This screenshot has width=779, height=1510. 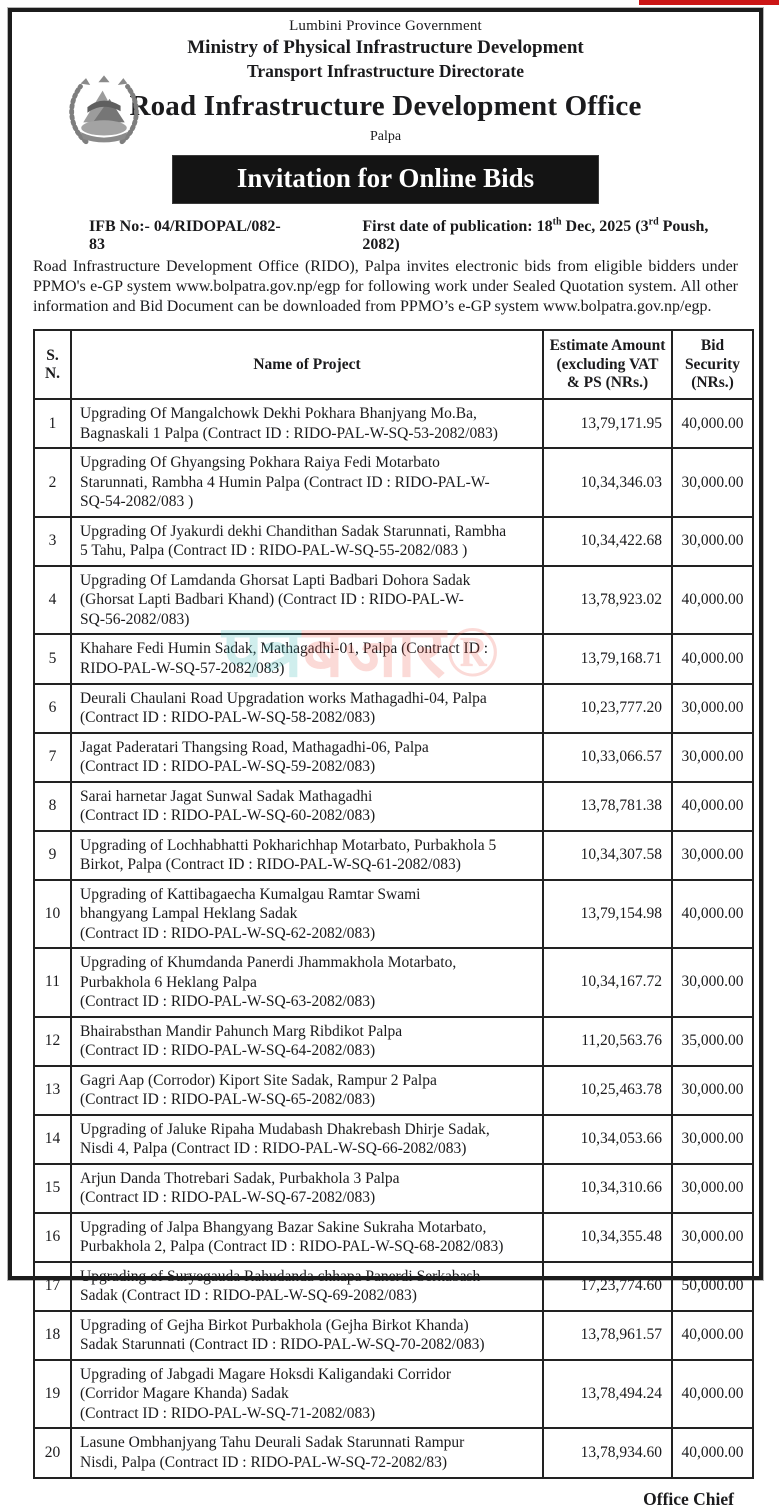 I want to click on header-bid-security: Bid Security (NRs.), so click(x=712, y=365).